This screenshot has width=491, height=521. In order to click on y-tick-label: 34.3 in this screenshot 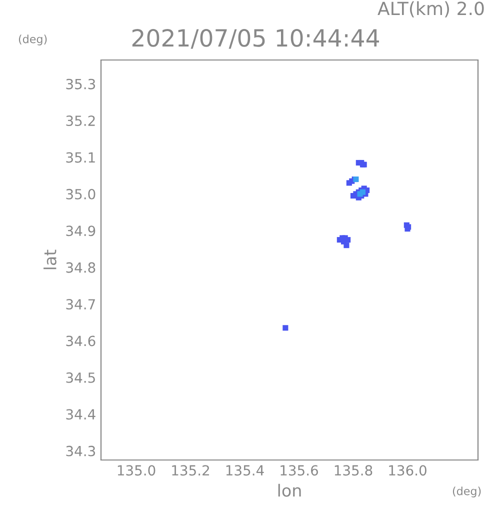, I will do `click(81, 451)`.